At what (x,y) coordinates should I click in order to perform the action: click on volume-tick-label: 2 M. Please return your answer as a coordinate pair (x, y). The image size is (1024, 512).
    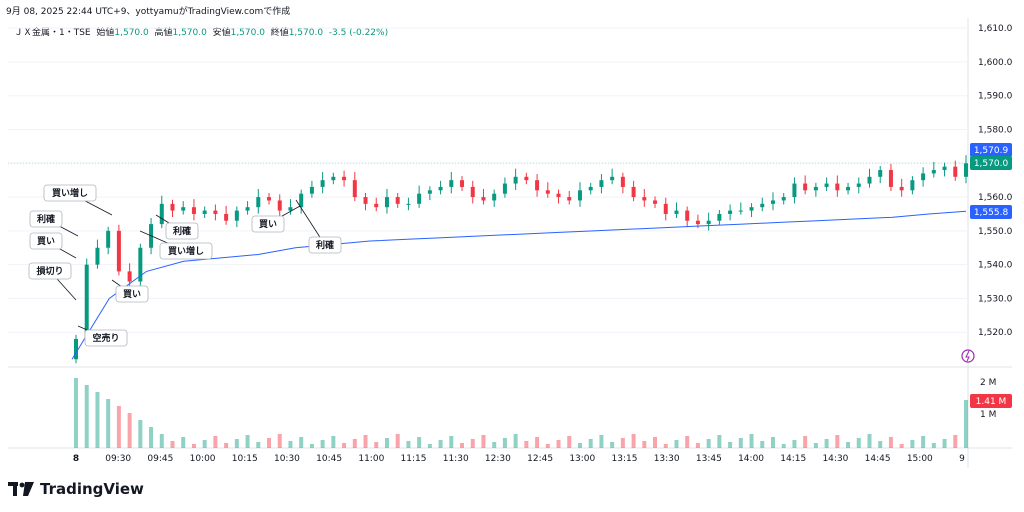
    Looking at the image, I should click on (988, 383).